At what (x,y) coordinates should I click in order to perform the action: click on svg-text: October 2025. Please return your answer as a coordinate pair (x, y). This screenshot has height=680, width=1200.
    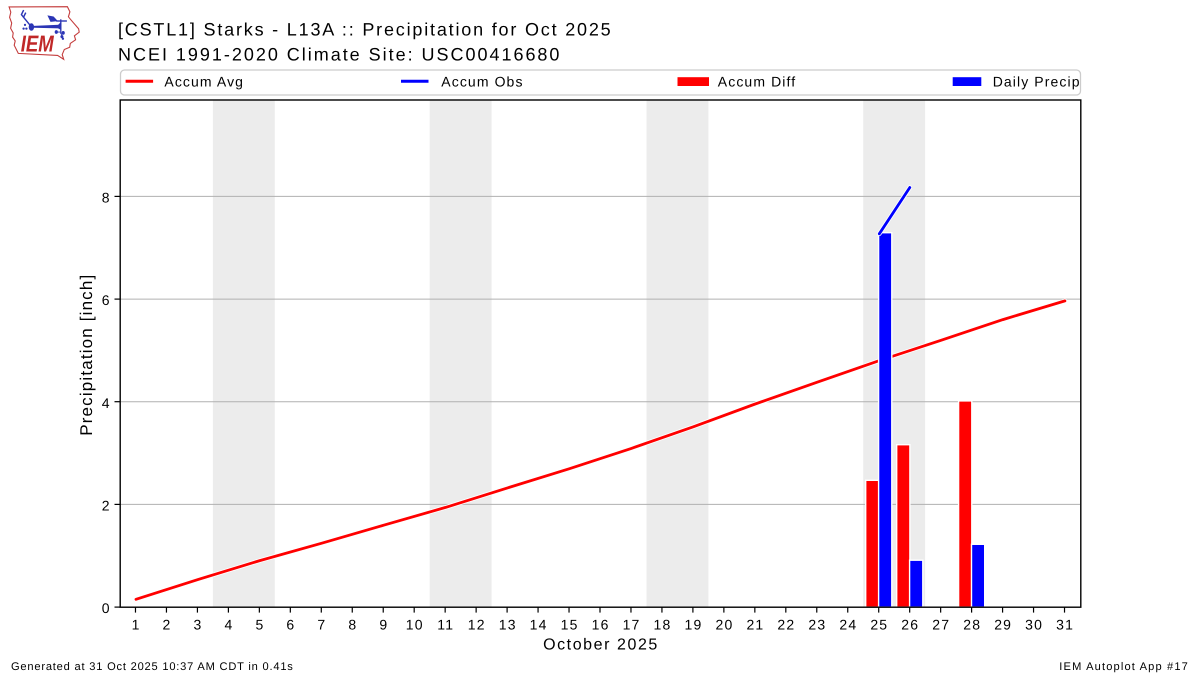
    Looking at the image, I should click on (601, 645).